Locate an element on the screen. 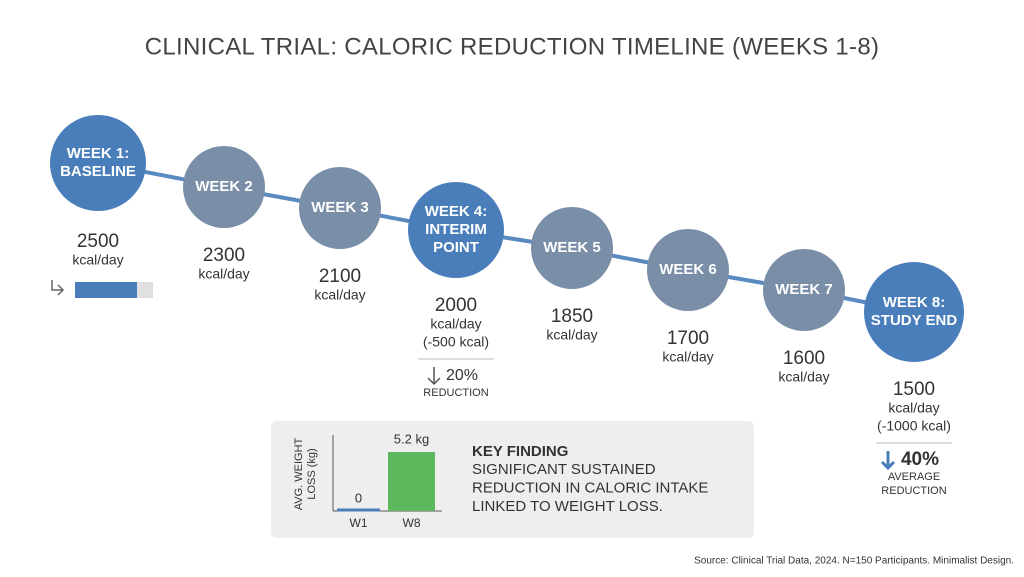 The height and width of the screenshot is (577, 1024). kcal-value: 2100 is located at coordinates (340, 276).